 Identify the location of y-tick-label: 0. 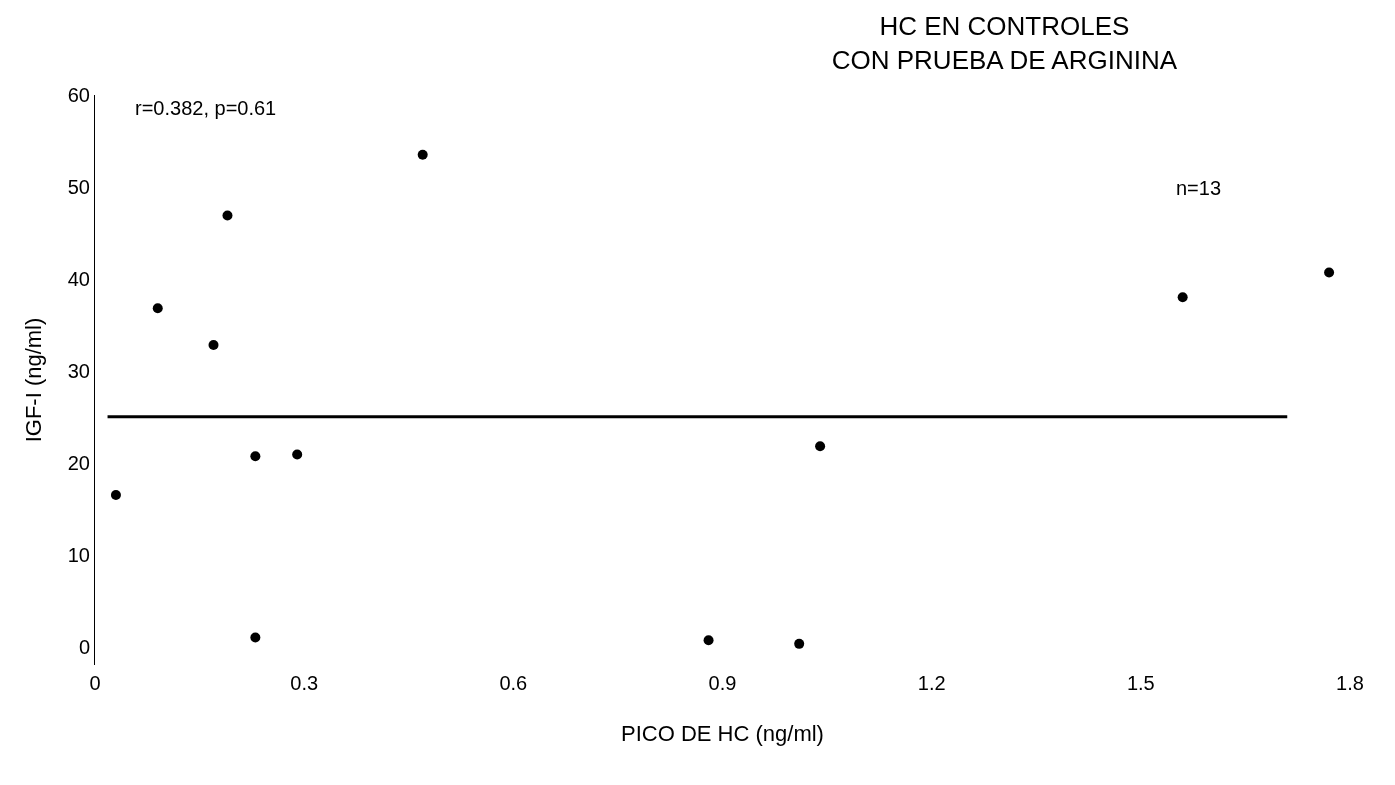
(84, 646).